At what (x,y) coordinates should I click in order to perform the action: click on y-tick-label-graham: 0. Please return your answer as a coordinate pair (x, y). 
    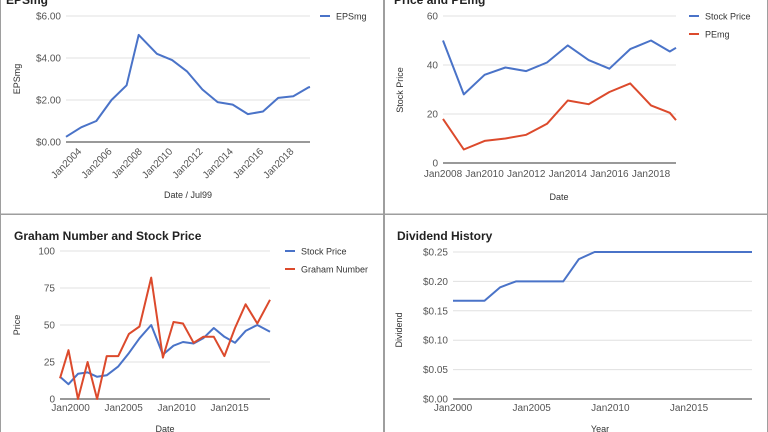
    Looking at the image, I should click on (52, 400).